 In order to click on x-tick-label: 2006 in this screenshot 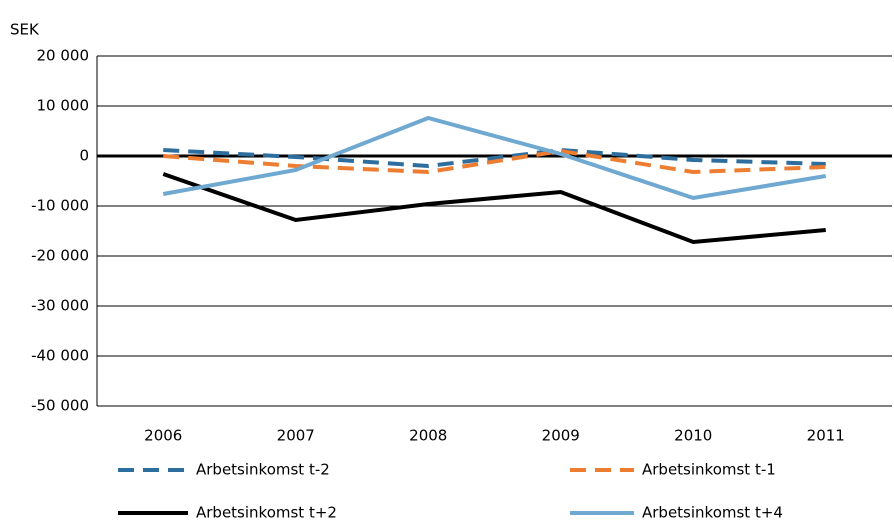, I will do `click(163, 436)`.